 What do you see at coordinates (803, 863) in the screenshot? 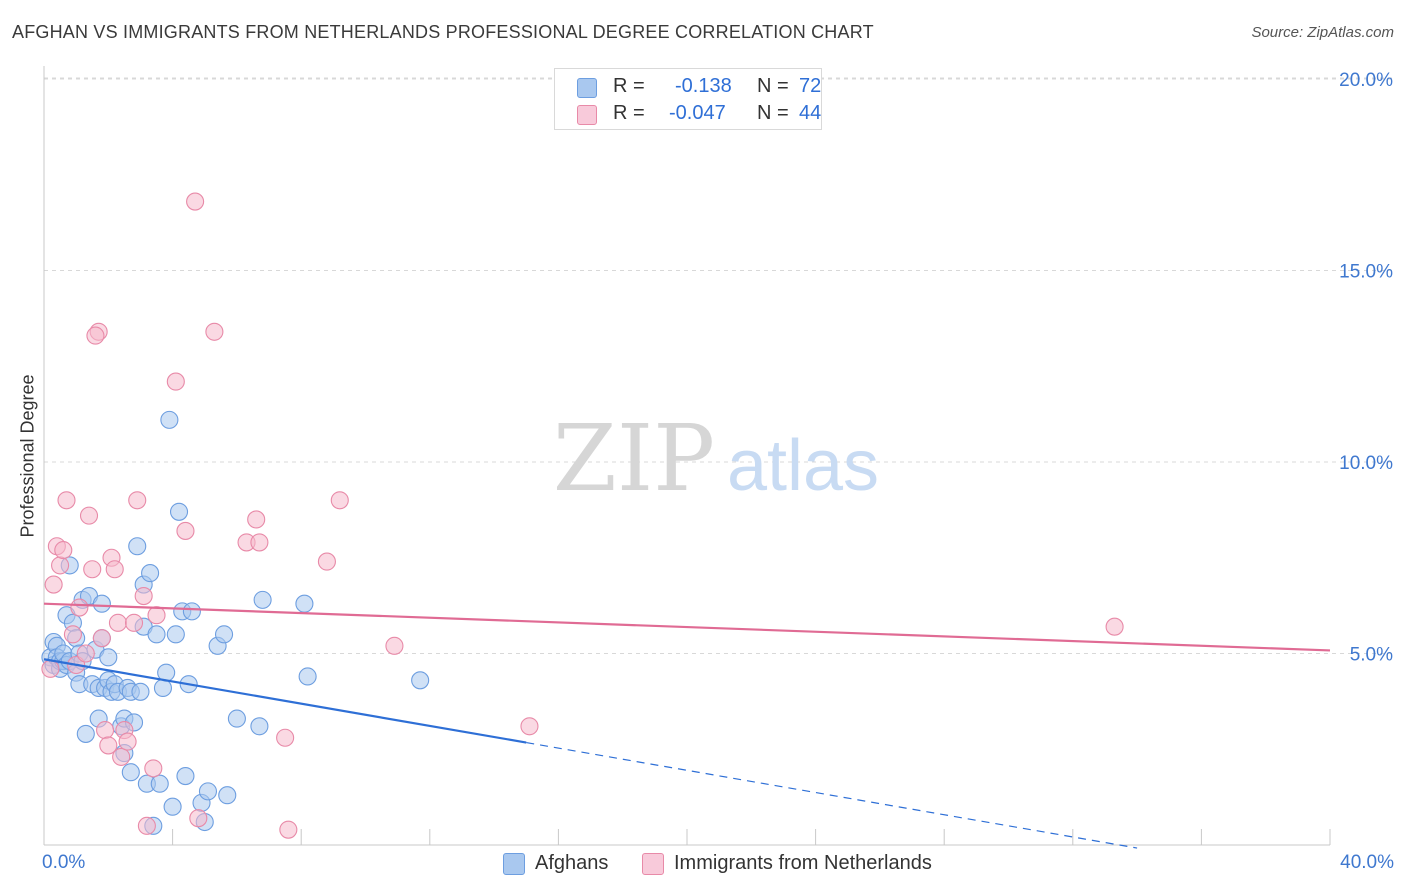
I see `bottom-legend-label-netherlands: Immigrants from Netherlands` at bounding box center [803, 863].